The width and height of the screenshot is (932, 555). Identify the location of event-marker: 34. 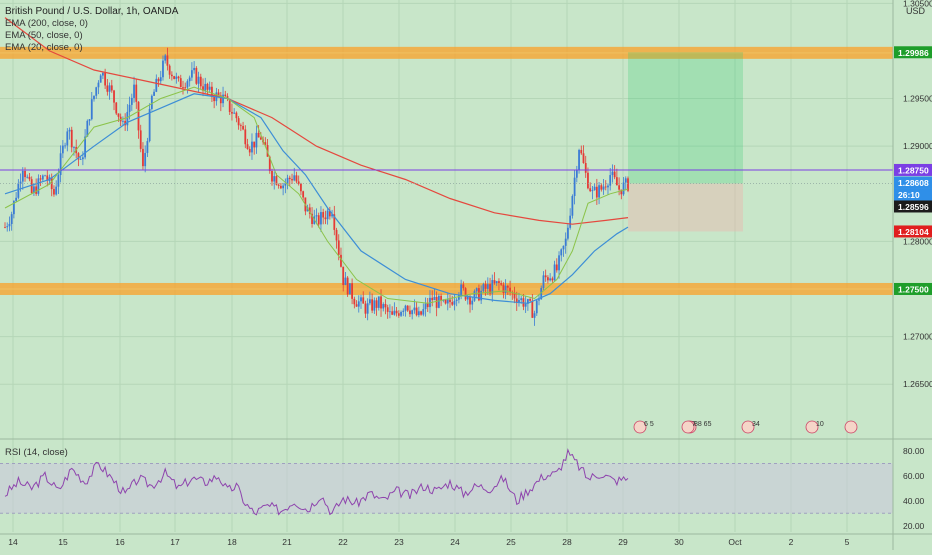
(750, 427).